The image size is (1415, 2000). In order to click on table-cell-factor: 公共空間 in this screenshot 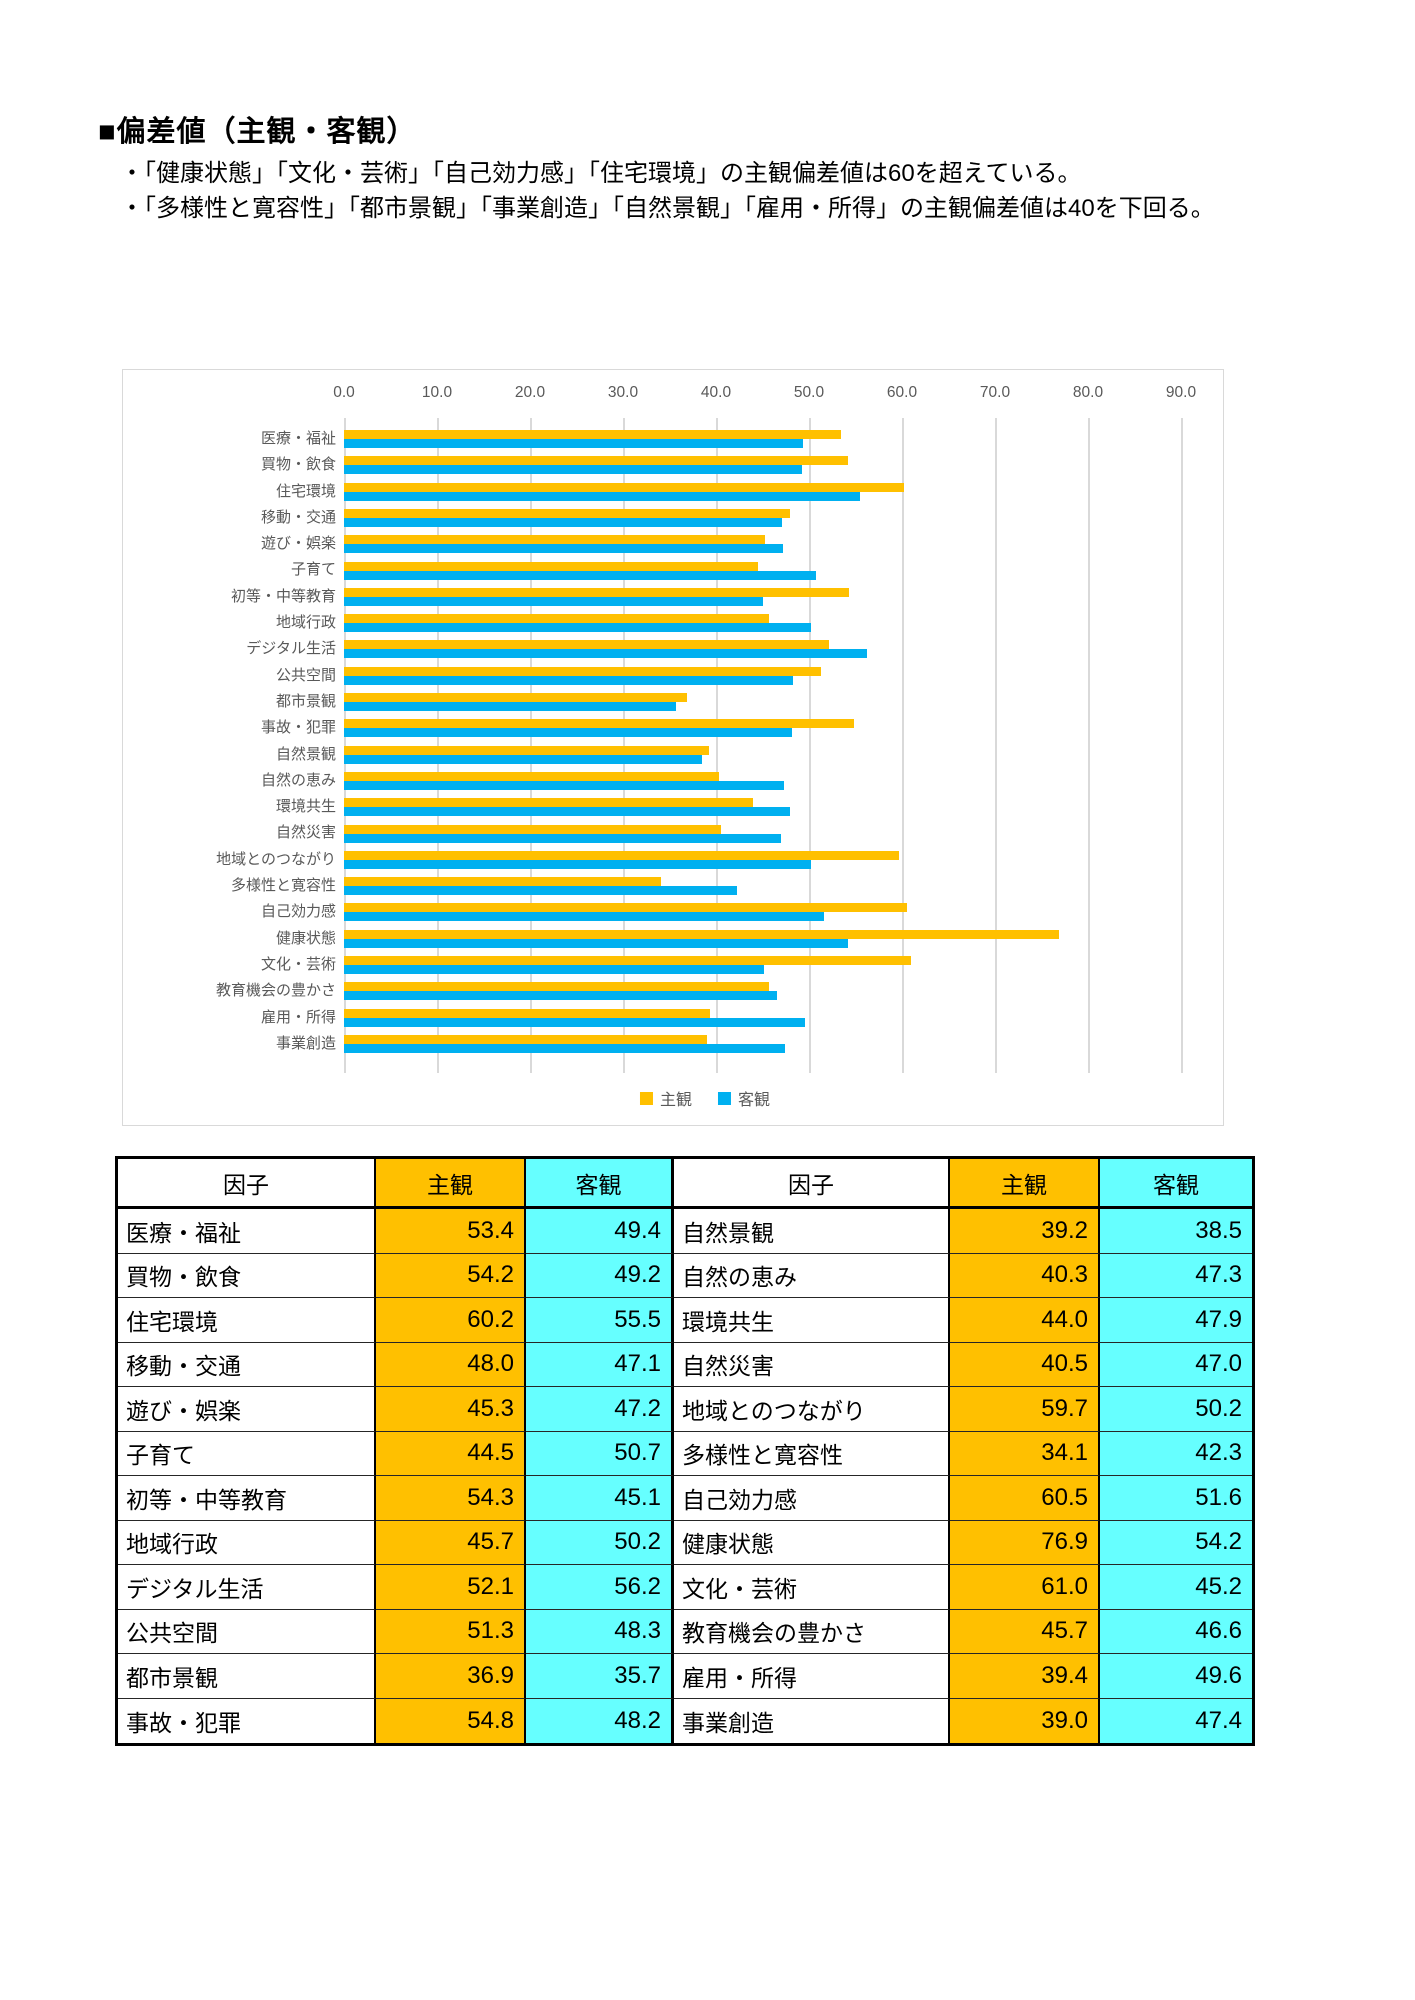, I will do `click(247, 1631)`.